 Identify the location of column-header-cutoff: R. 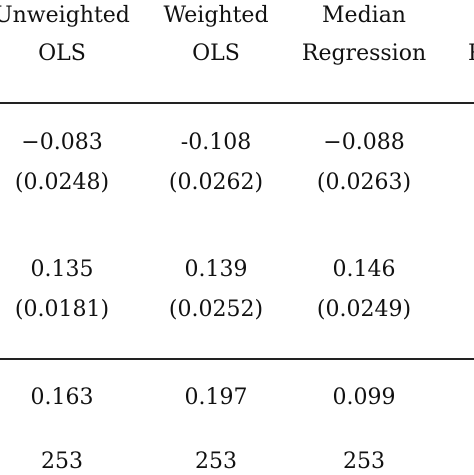
(471, 54).